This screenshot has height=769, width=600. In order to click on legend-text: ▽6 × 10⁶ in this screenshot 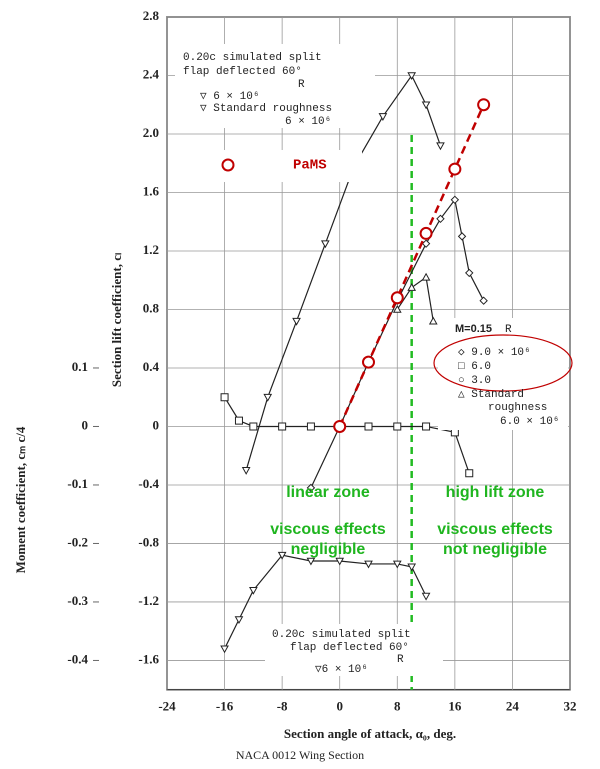, I will do `click(341, 670)`.